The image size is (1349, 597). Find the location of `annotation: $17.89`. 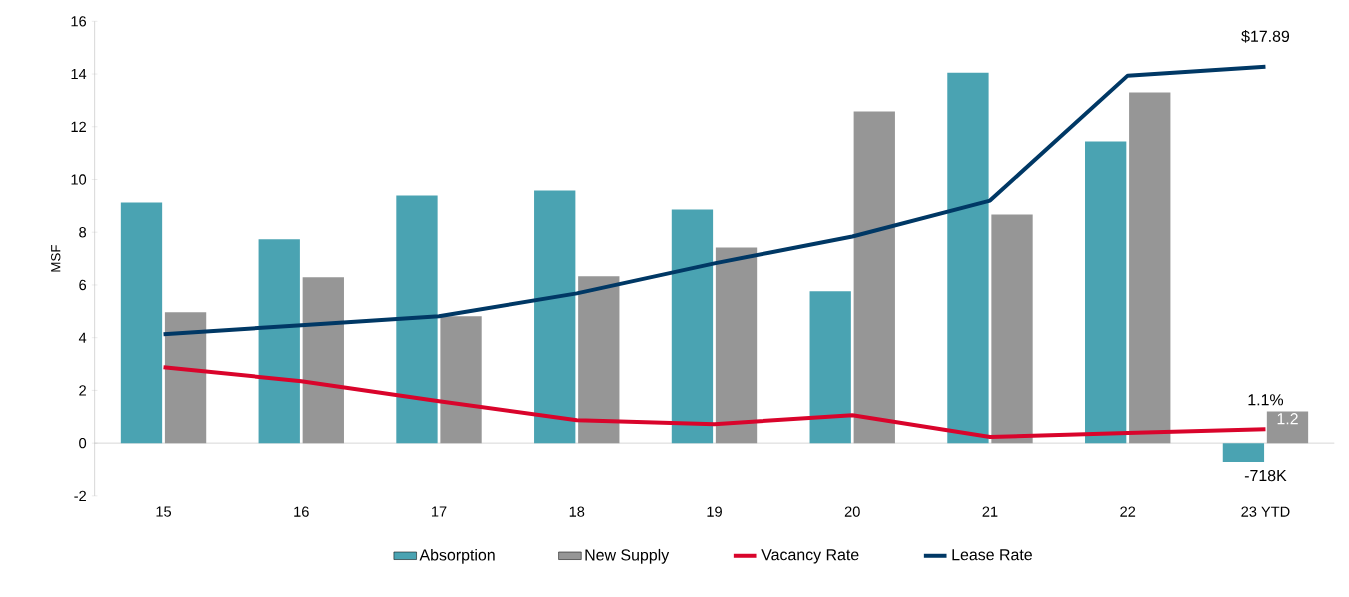

annotation: $17.89 is located at coordinates (1265, 36).